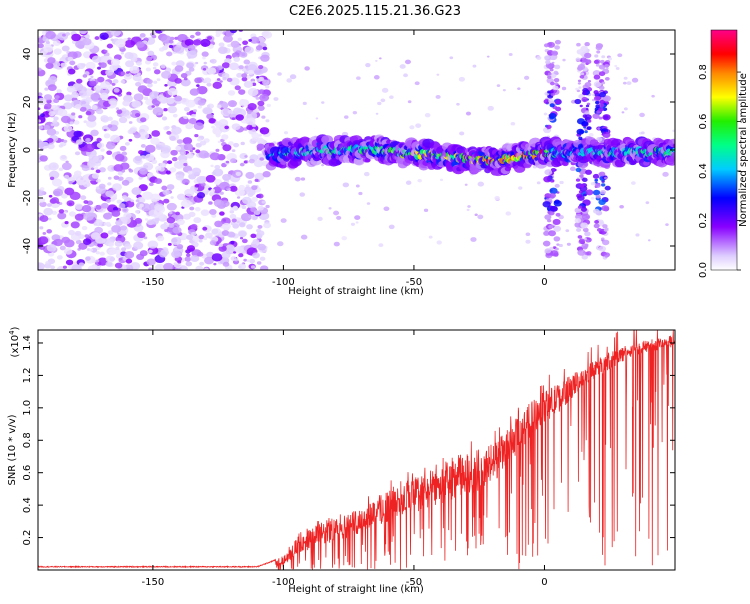 The height and width of the screenshot is (604, 750). I want to click on figure-title: C2E6.2025.115.21.36.G23, so click(375, 11).